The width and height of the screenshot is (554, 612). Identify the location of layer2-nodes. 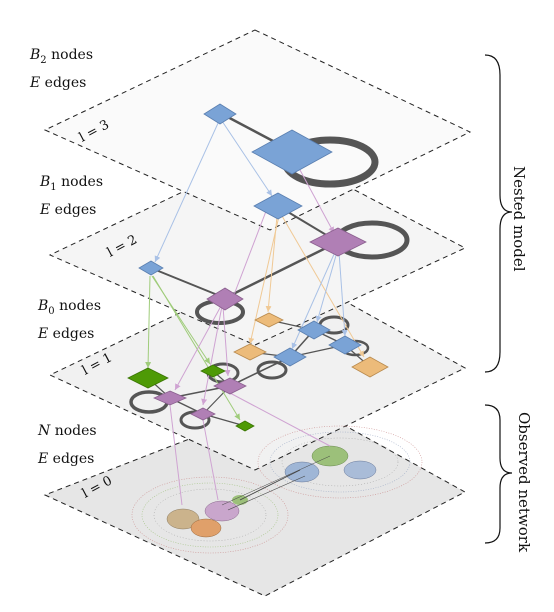
(252, 251).